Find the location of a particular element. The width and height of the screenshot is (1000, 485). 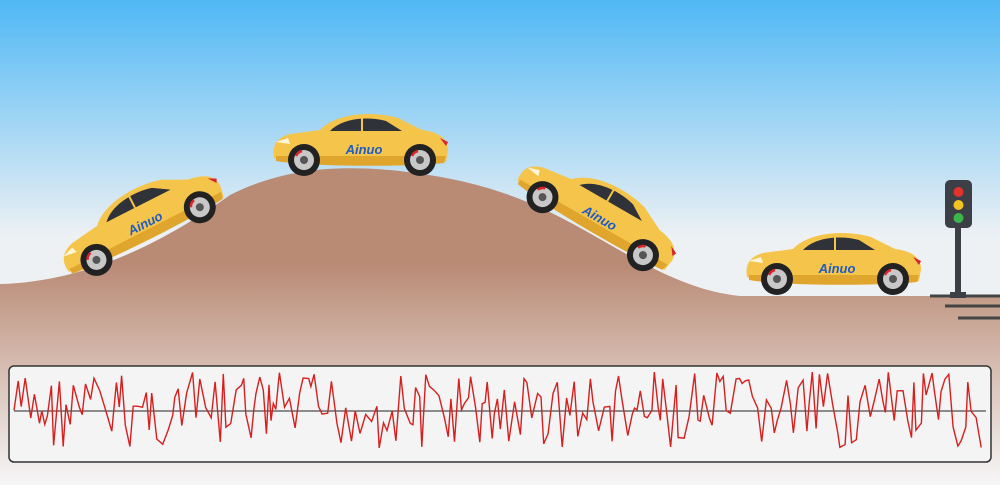

traffic-light-icon is located at coordinates (958, 239).